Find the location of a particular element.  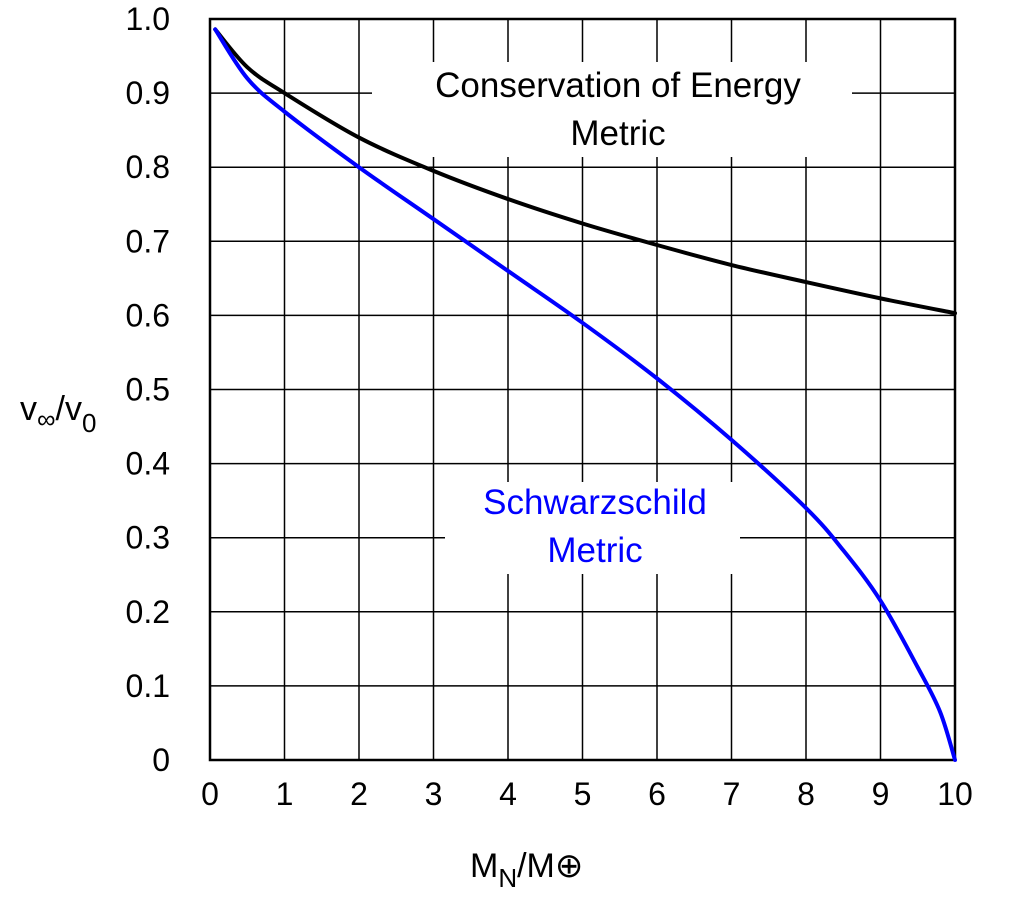

y-tick-label: 0.4 is located at coordinates (148, 464).